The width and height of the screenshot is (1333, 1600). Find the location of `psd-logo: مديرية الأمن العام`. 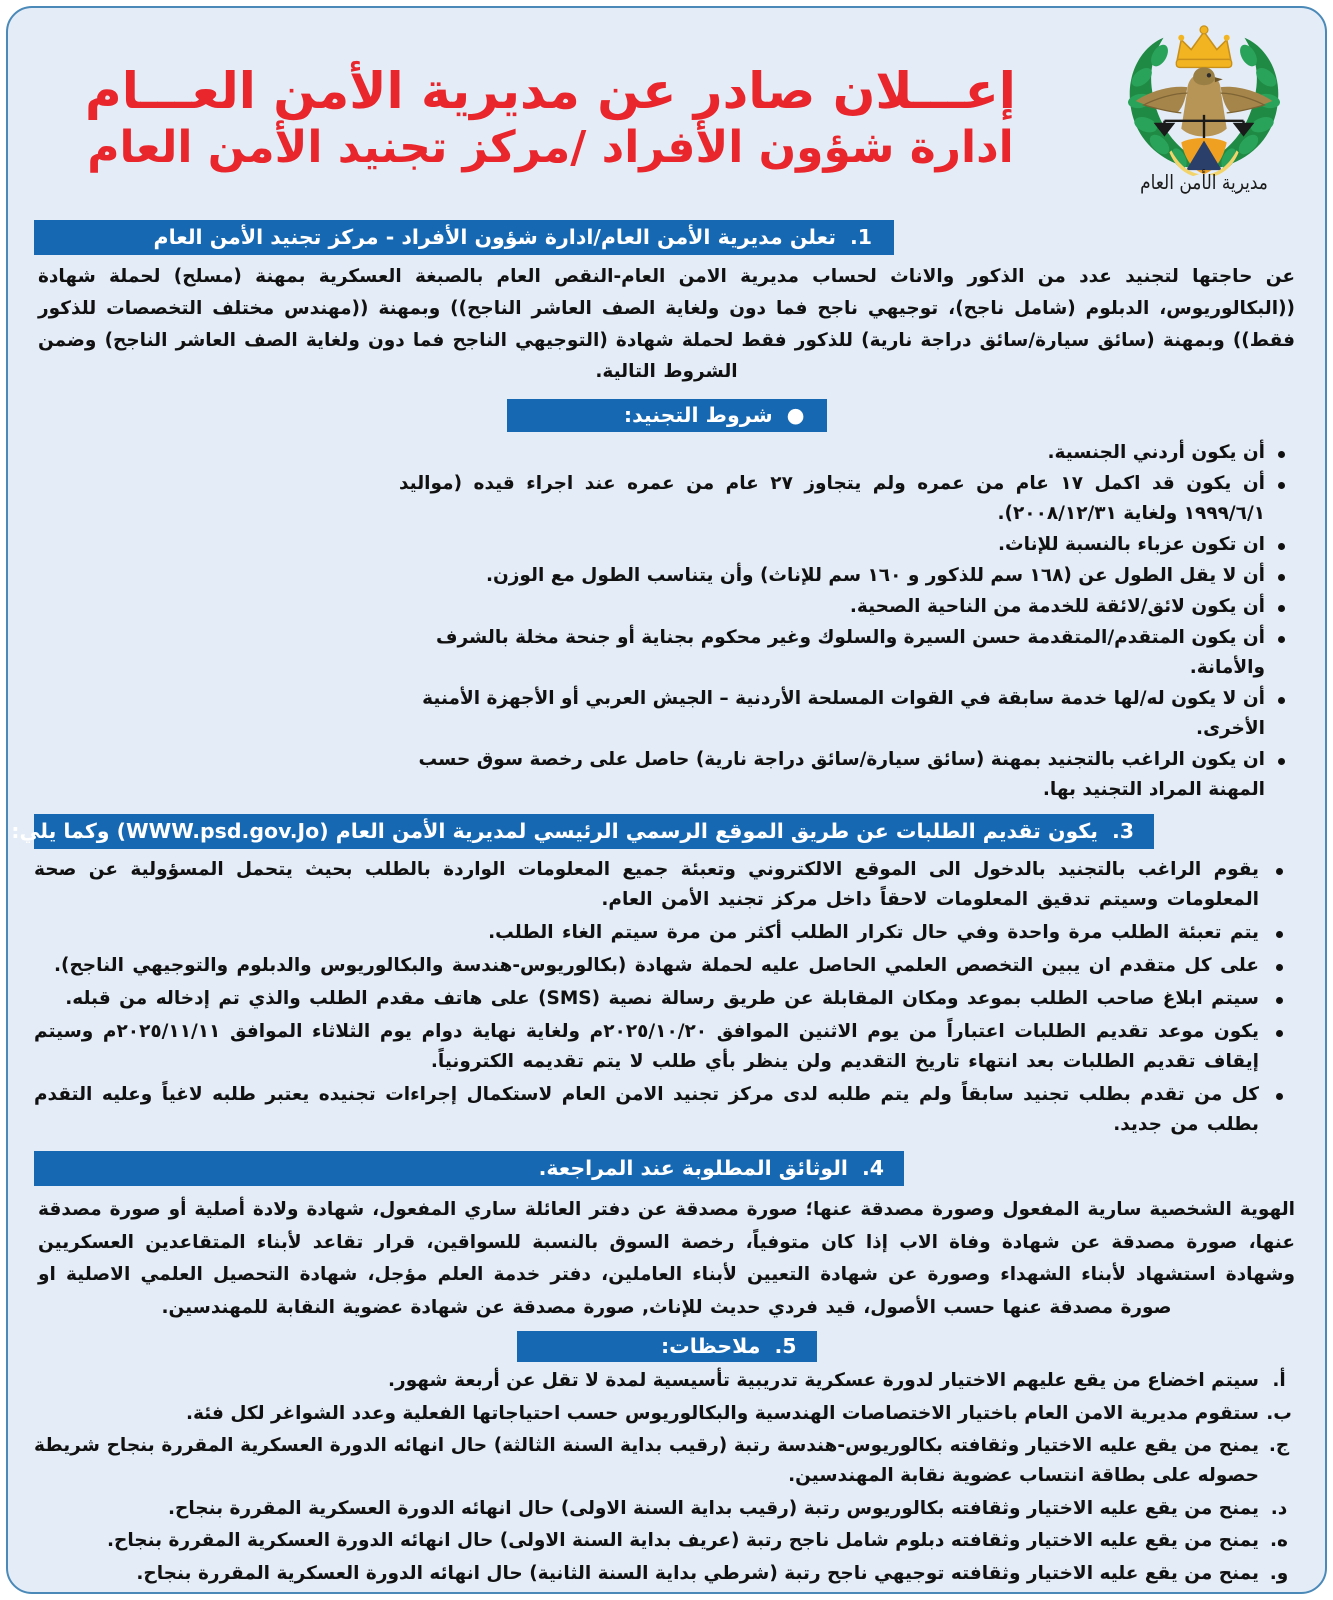

psd-logo: مديرية الأمن العام is located at coordinates (1204, 118).